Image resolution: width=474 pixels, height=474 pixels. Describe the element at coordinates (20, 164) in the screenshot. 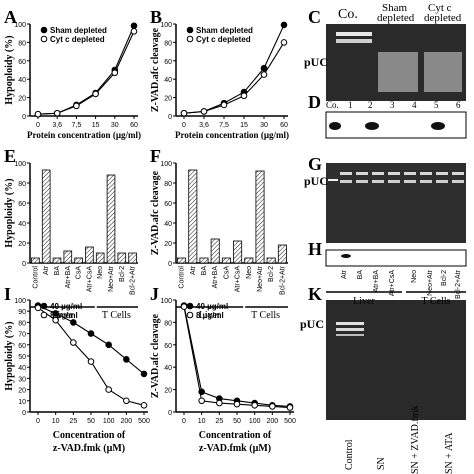

I see `y-tick-label-E-5: 100` at that location.